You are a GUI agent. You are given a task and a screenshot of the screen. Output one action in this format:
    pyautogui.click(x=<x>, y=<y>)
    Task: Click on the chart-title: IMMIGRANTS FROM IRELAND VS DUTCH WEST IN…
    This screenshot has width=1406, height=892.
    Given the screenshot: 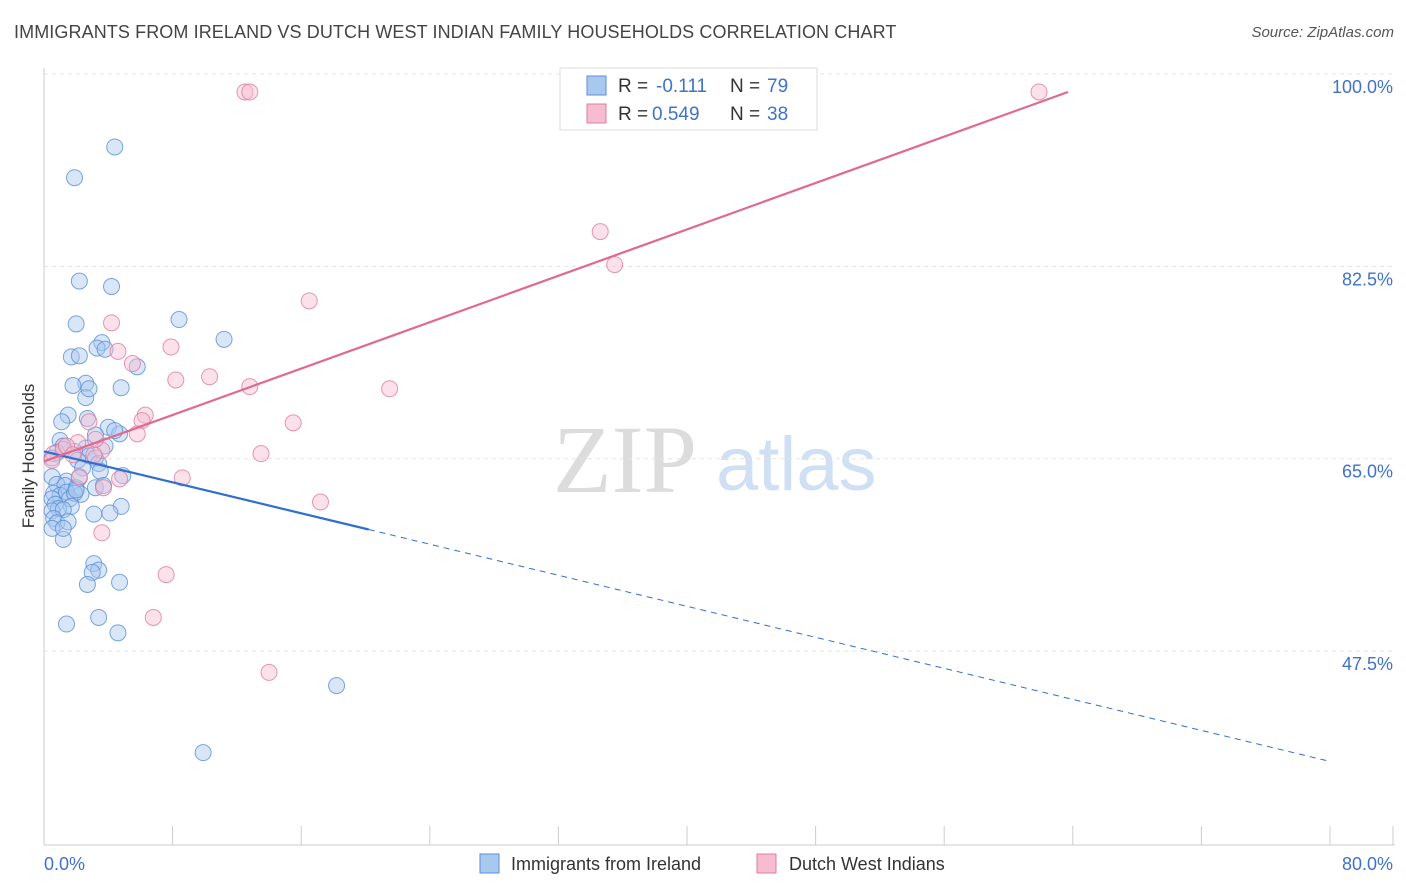 What is the action you would take?
    pyautogui.click(x=455, y=32)
    